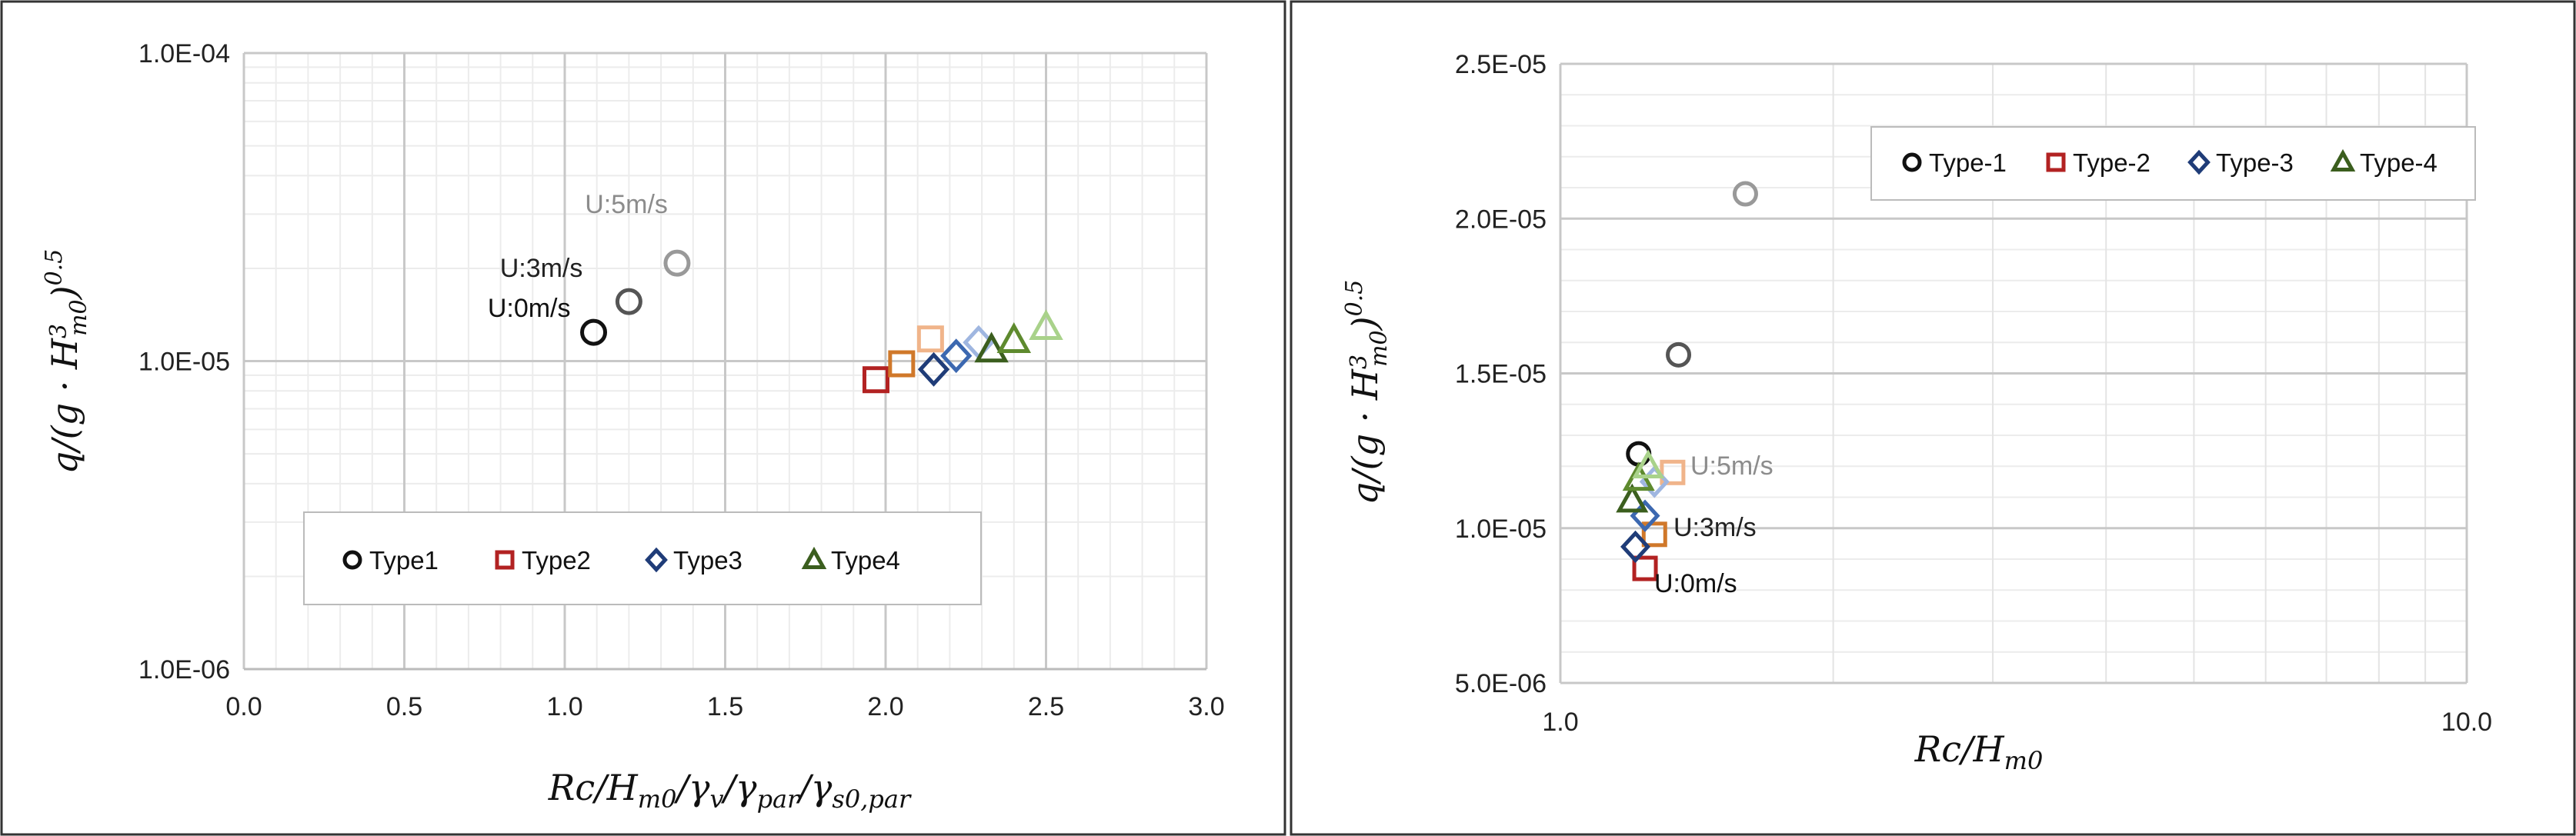 Image resolution: width=2576 pixels, height=836 pixels. Describe the element at coordinates (184, 363) in the screenshot. I see `left-y-tick-label: 1.0E-05` at that location.